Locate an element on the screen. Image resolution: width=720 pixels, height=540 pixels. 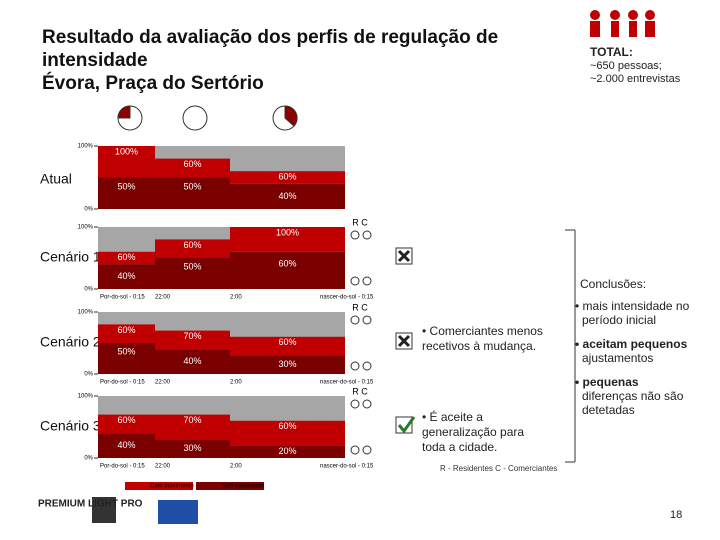
value-label: 20% is located at coordinates (287, 451).